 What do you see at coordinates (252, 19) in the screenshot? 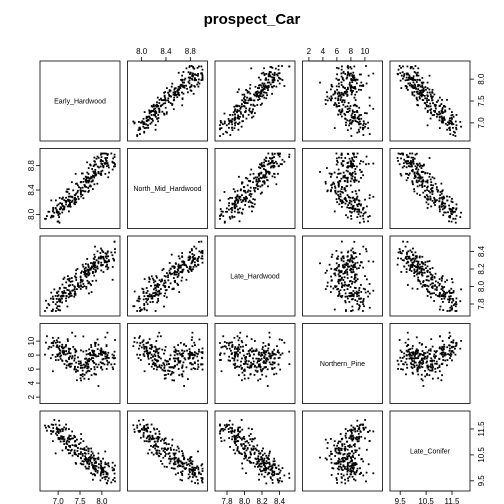
I see `chart-title: prospect_Car` at bounding box center [252, 19].